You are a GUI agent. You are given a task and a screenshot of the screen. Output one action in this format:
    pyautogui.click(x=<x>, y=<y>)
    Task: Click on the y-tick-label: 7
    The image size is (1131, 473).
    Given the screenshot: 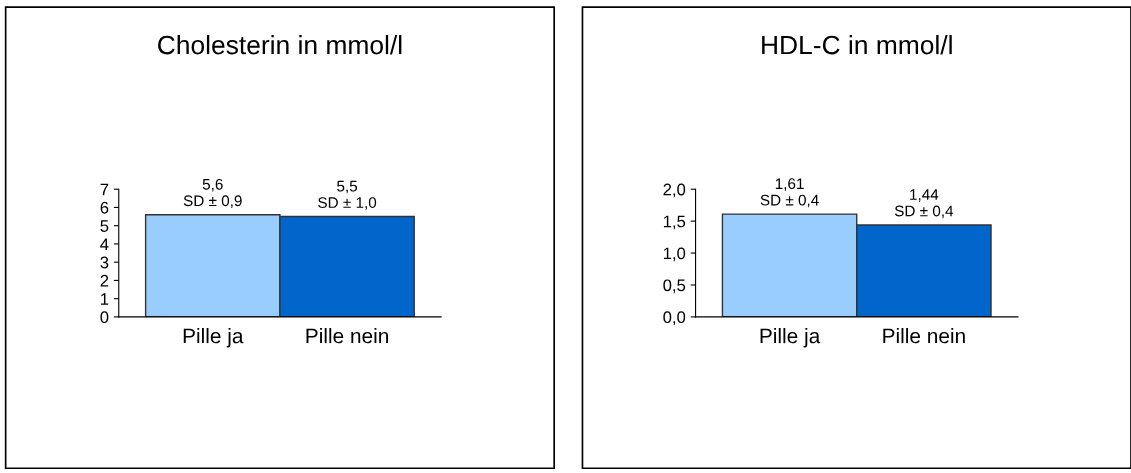 What is the action you would take?
    pyautogui.click(x=104, y=189)
    